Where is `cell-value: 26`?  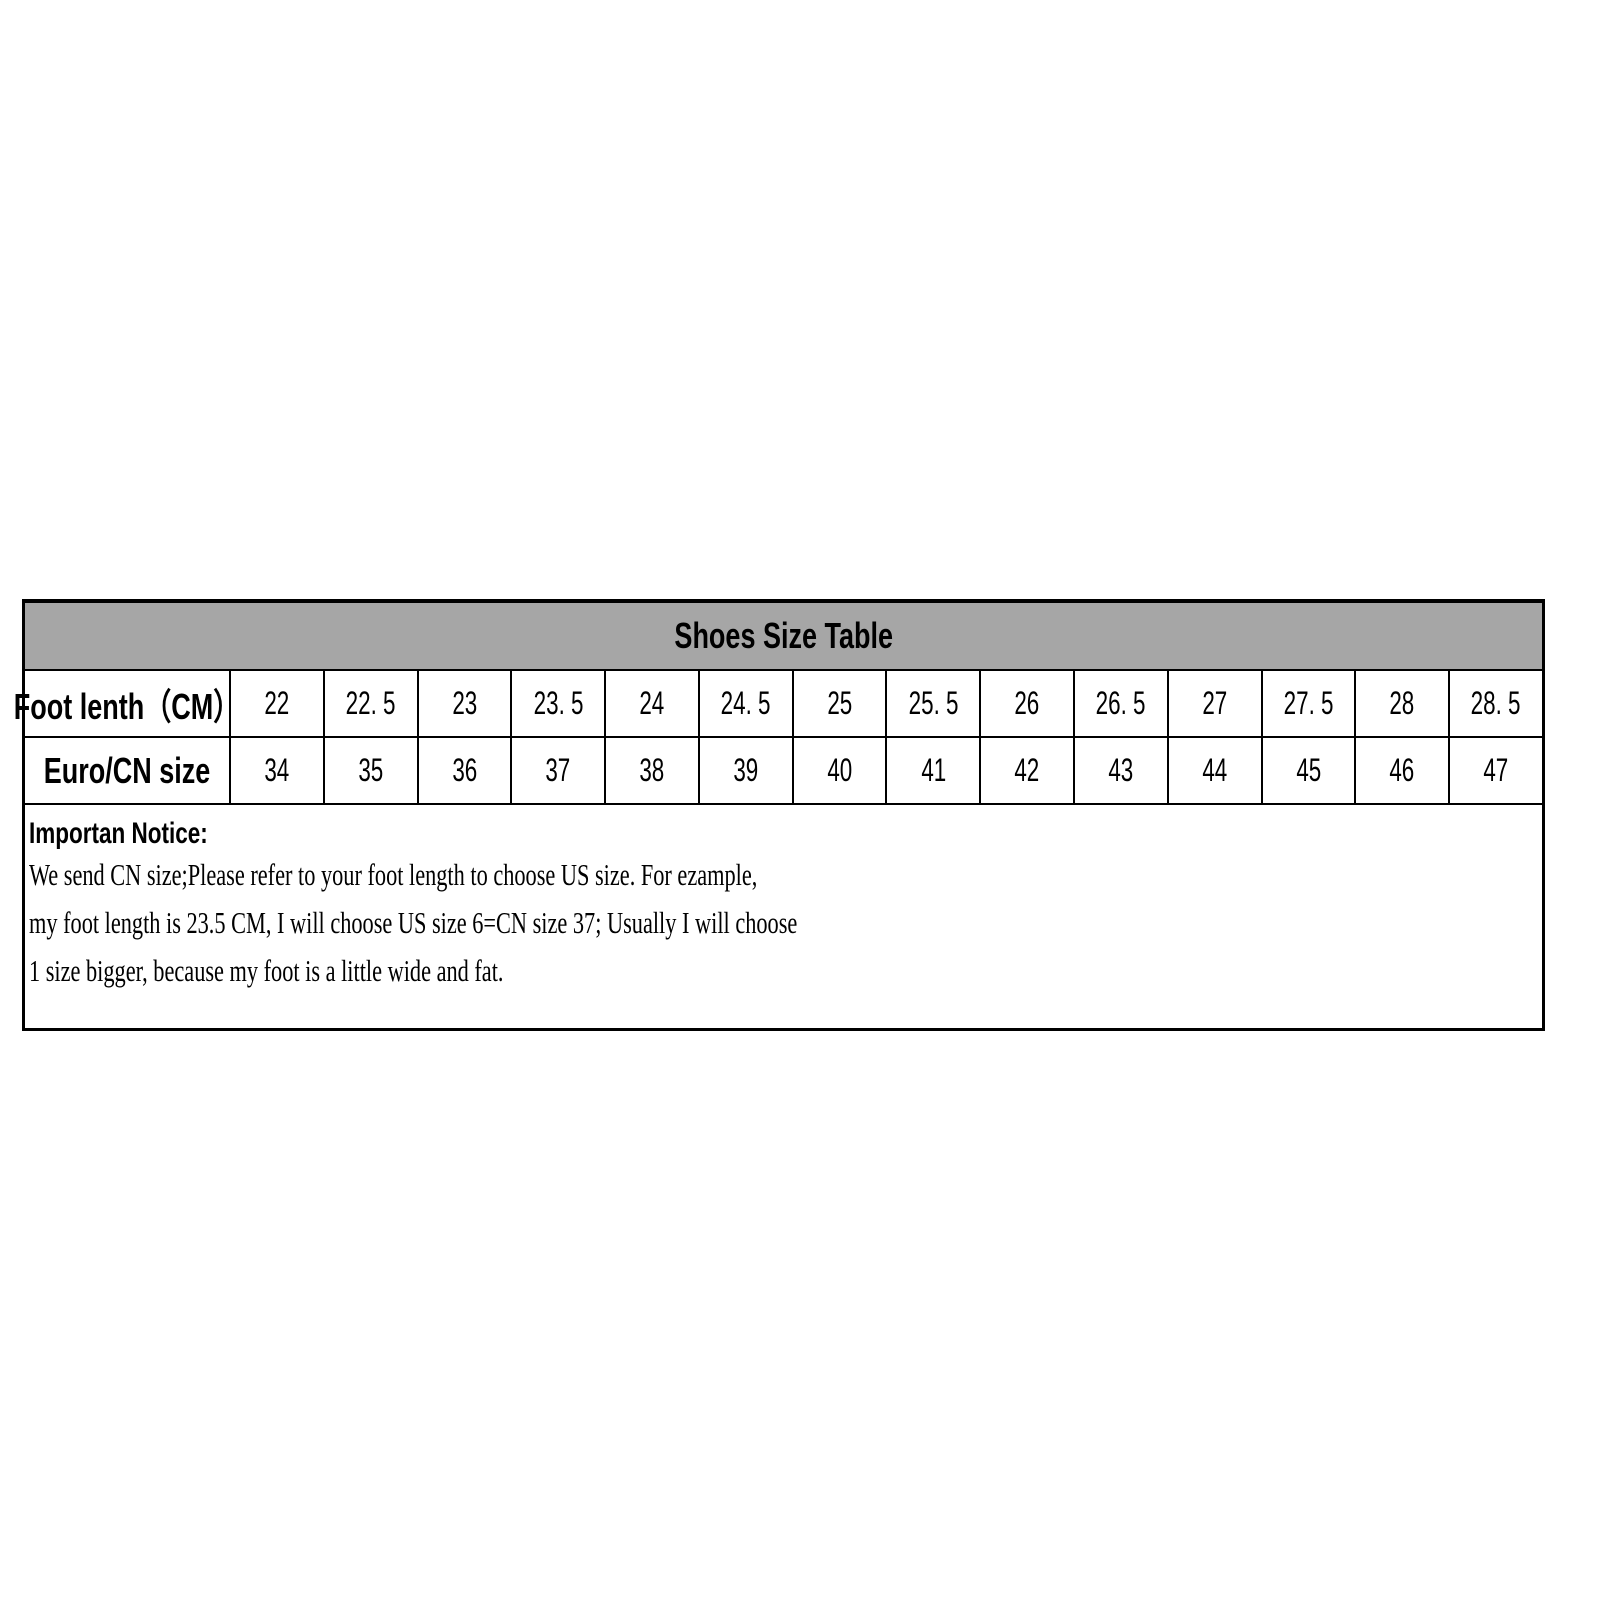 cell-value: 26 is located at coordinates (1027, 703).